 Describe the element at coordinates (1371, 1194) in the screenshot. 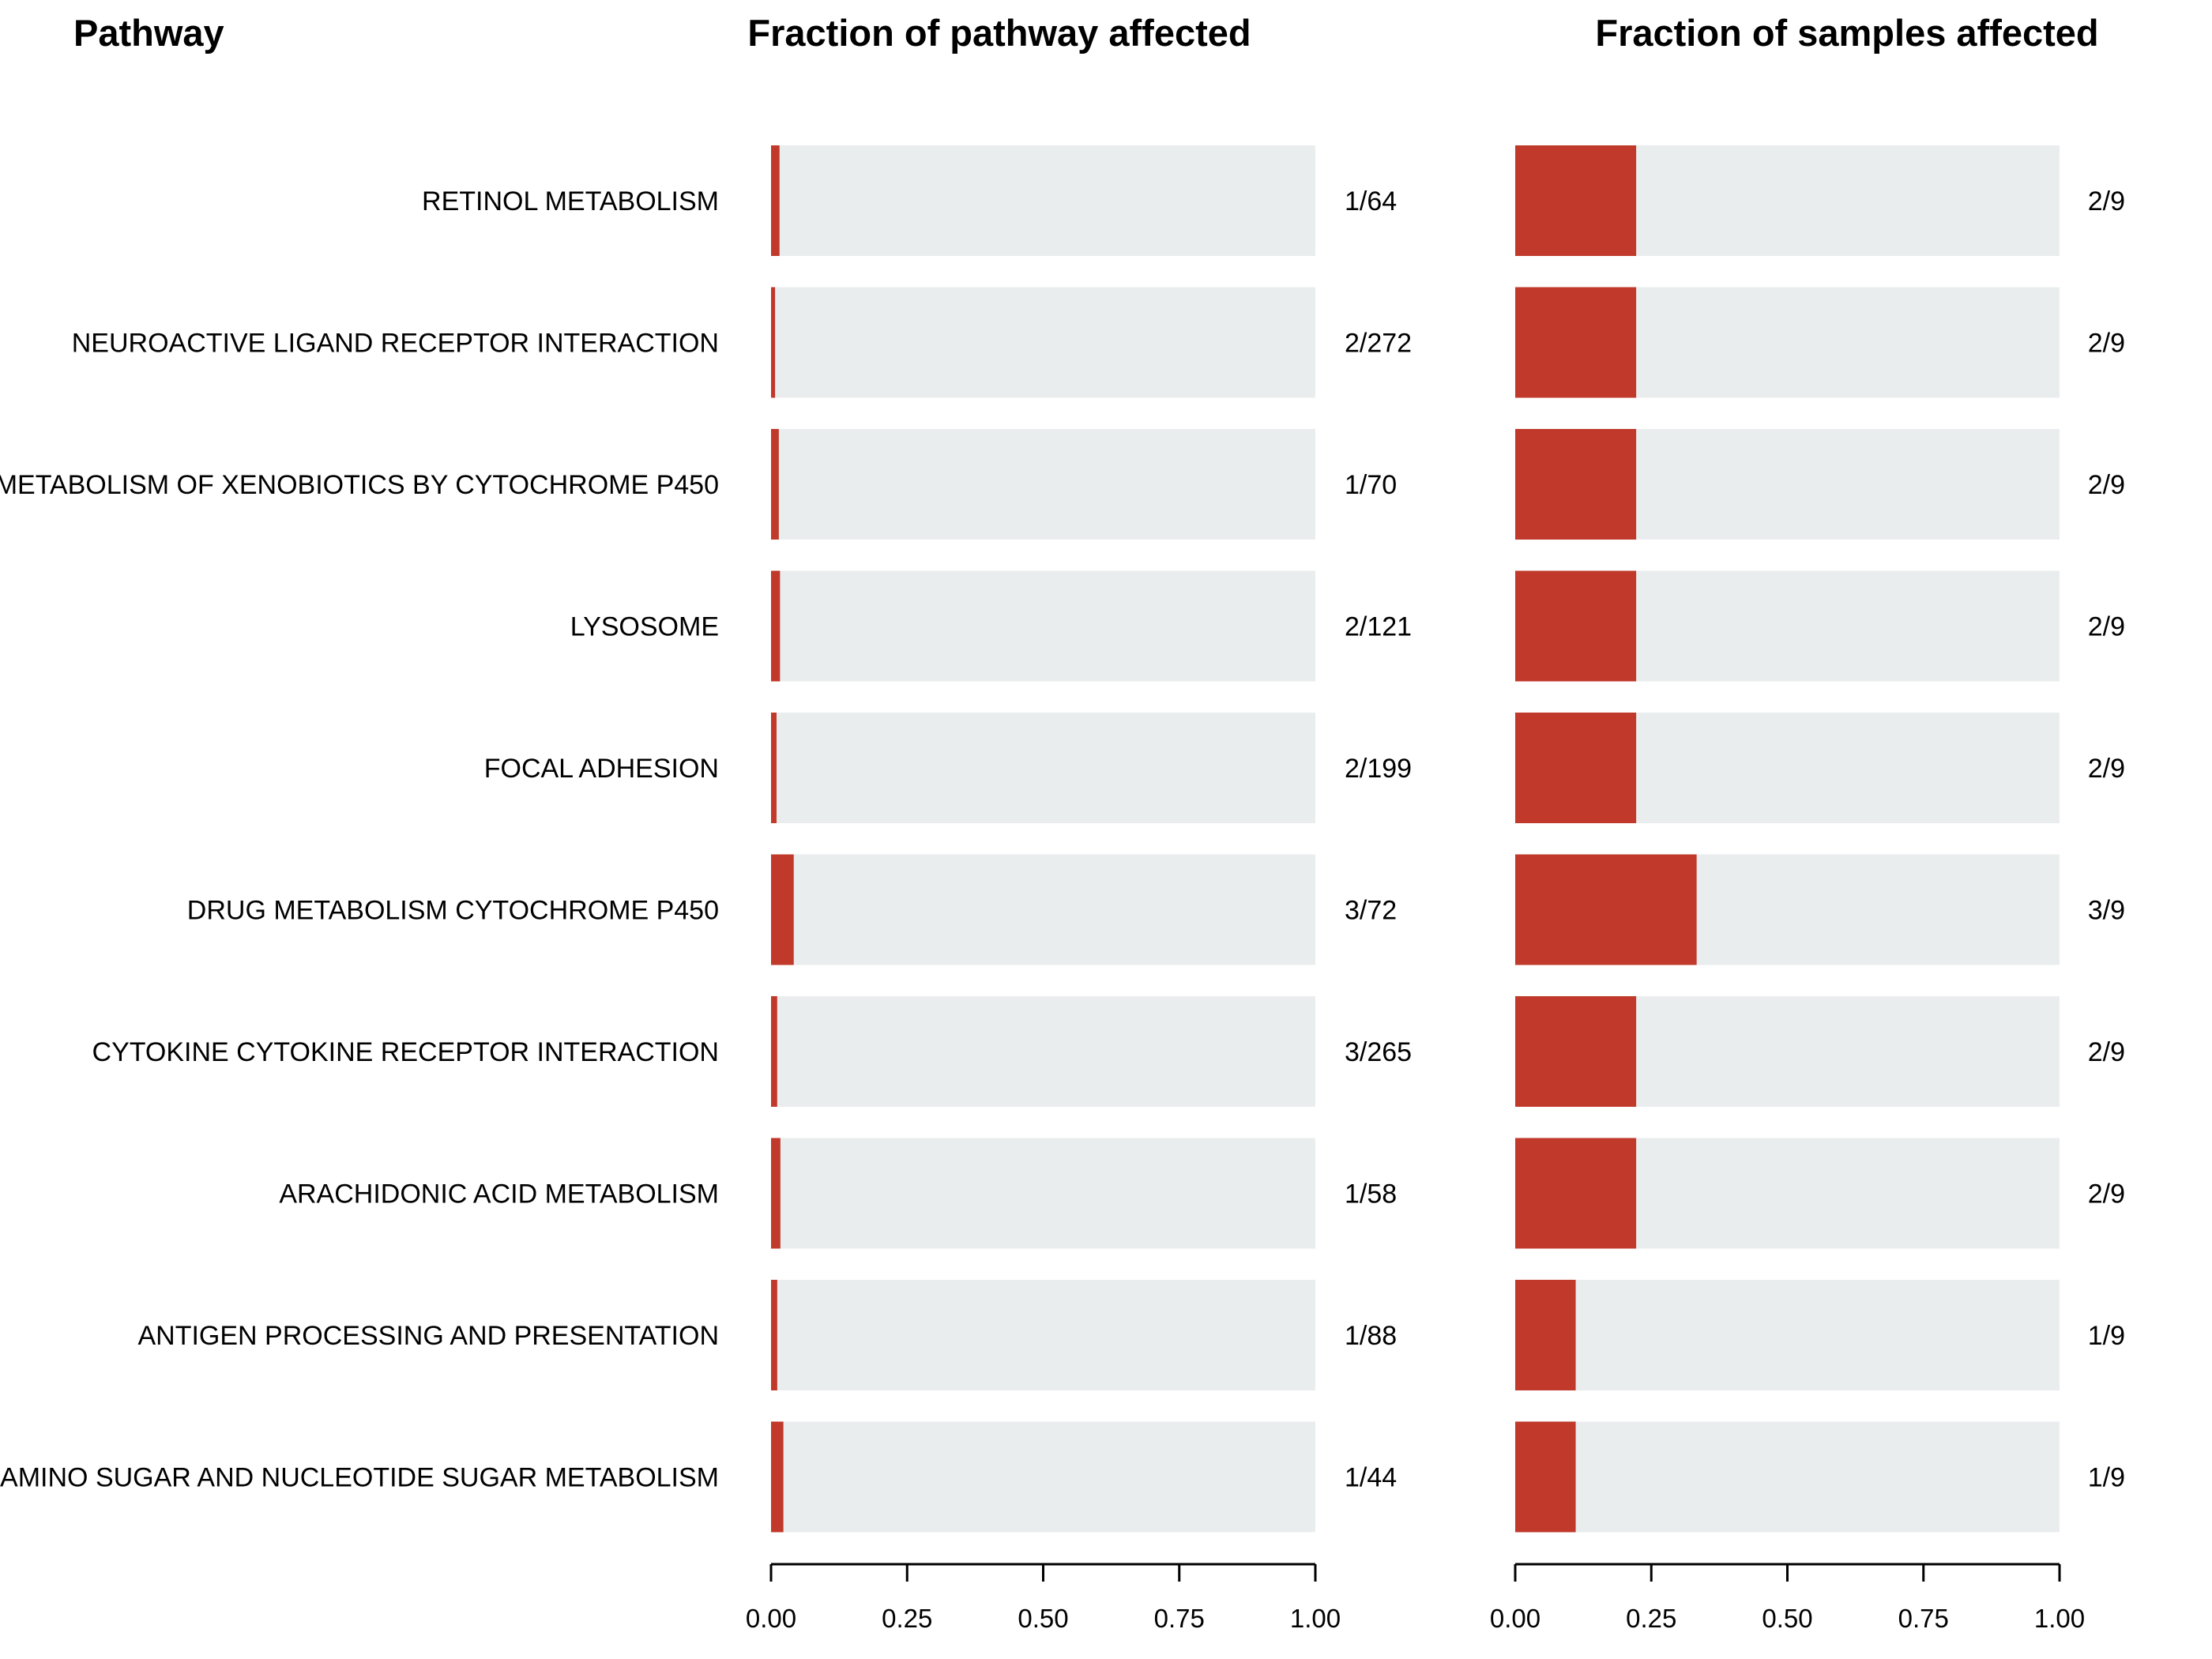

I see `value-label: 1/58` at that location.